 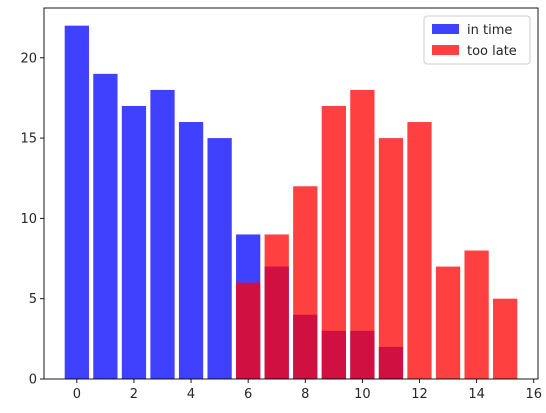 What do you see at coordinates (191, 394) in the screenshot?
I see `x-tick-label: 4` at bounding box center [191, 394].